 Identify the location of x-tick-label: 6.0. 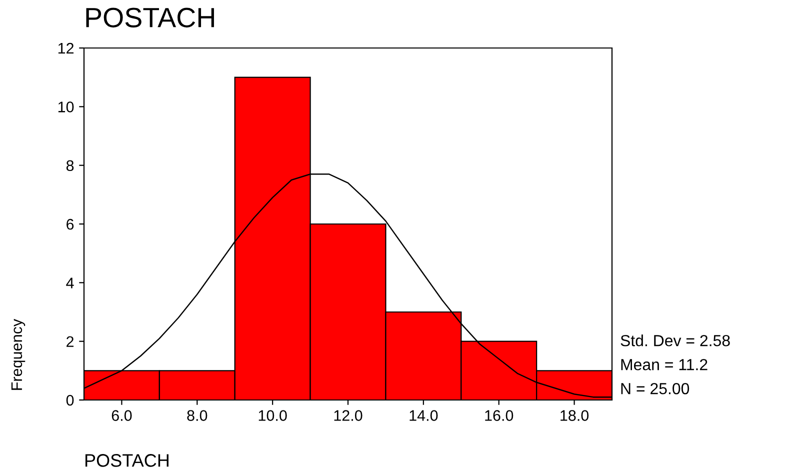
(122, 415).